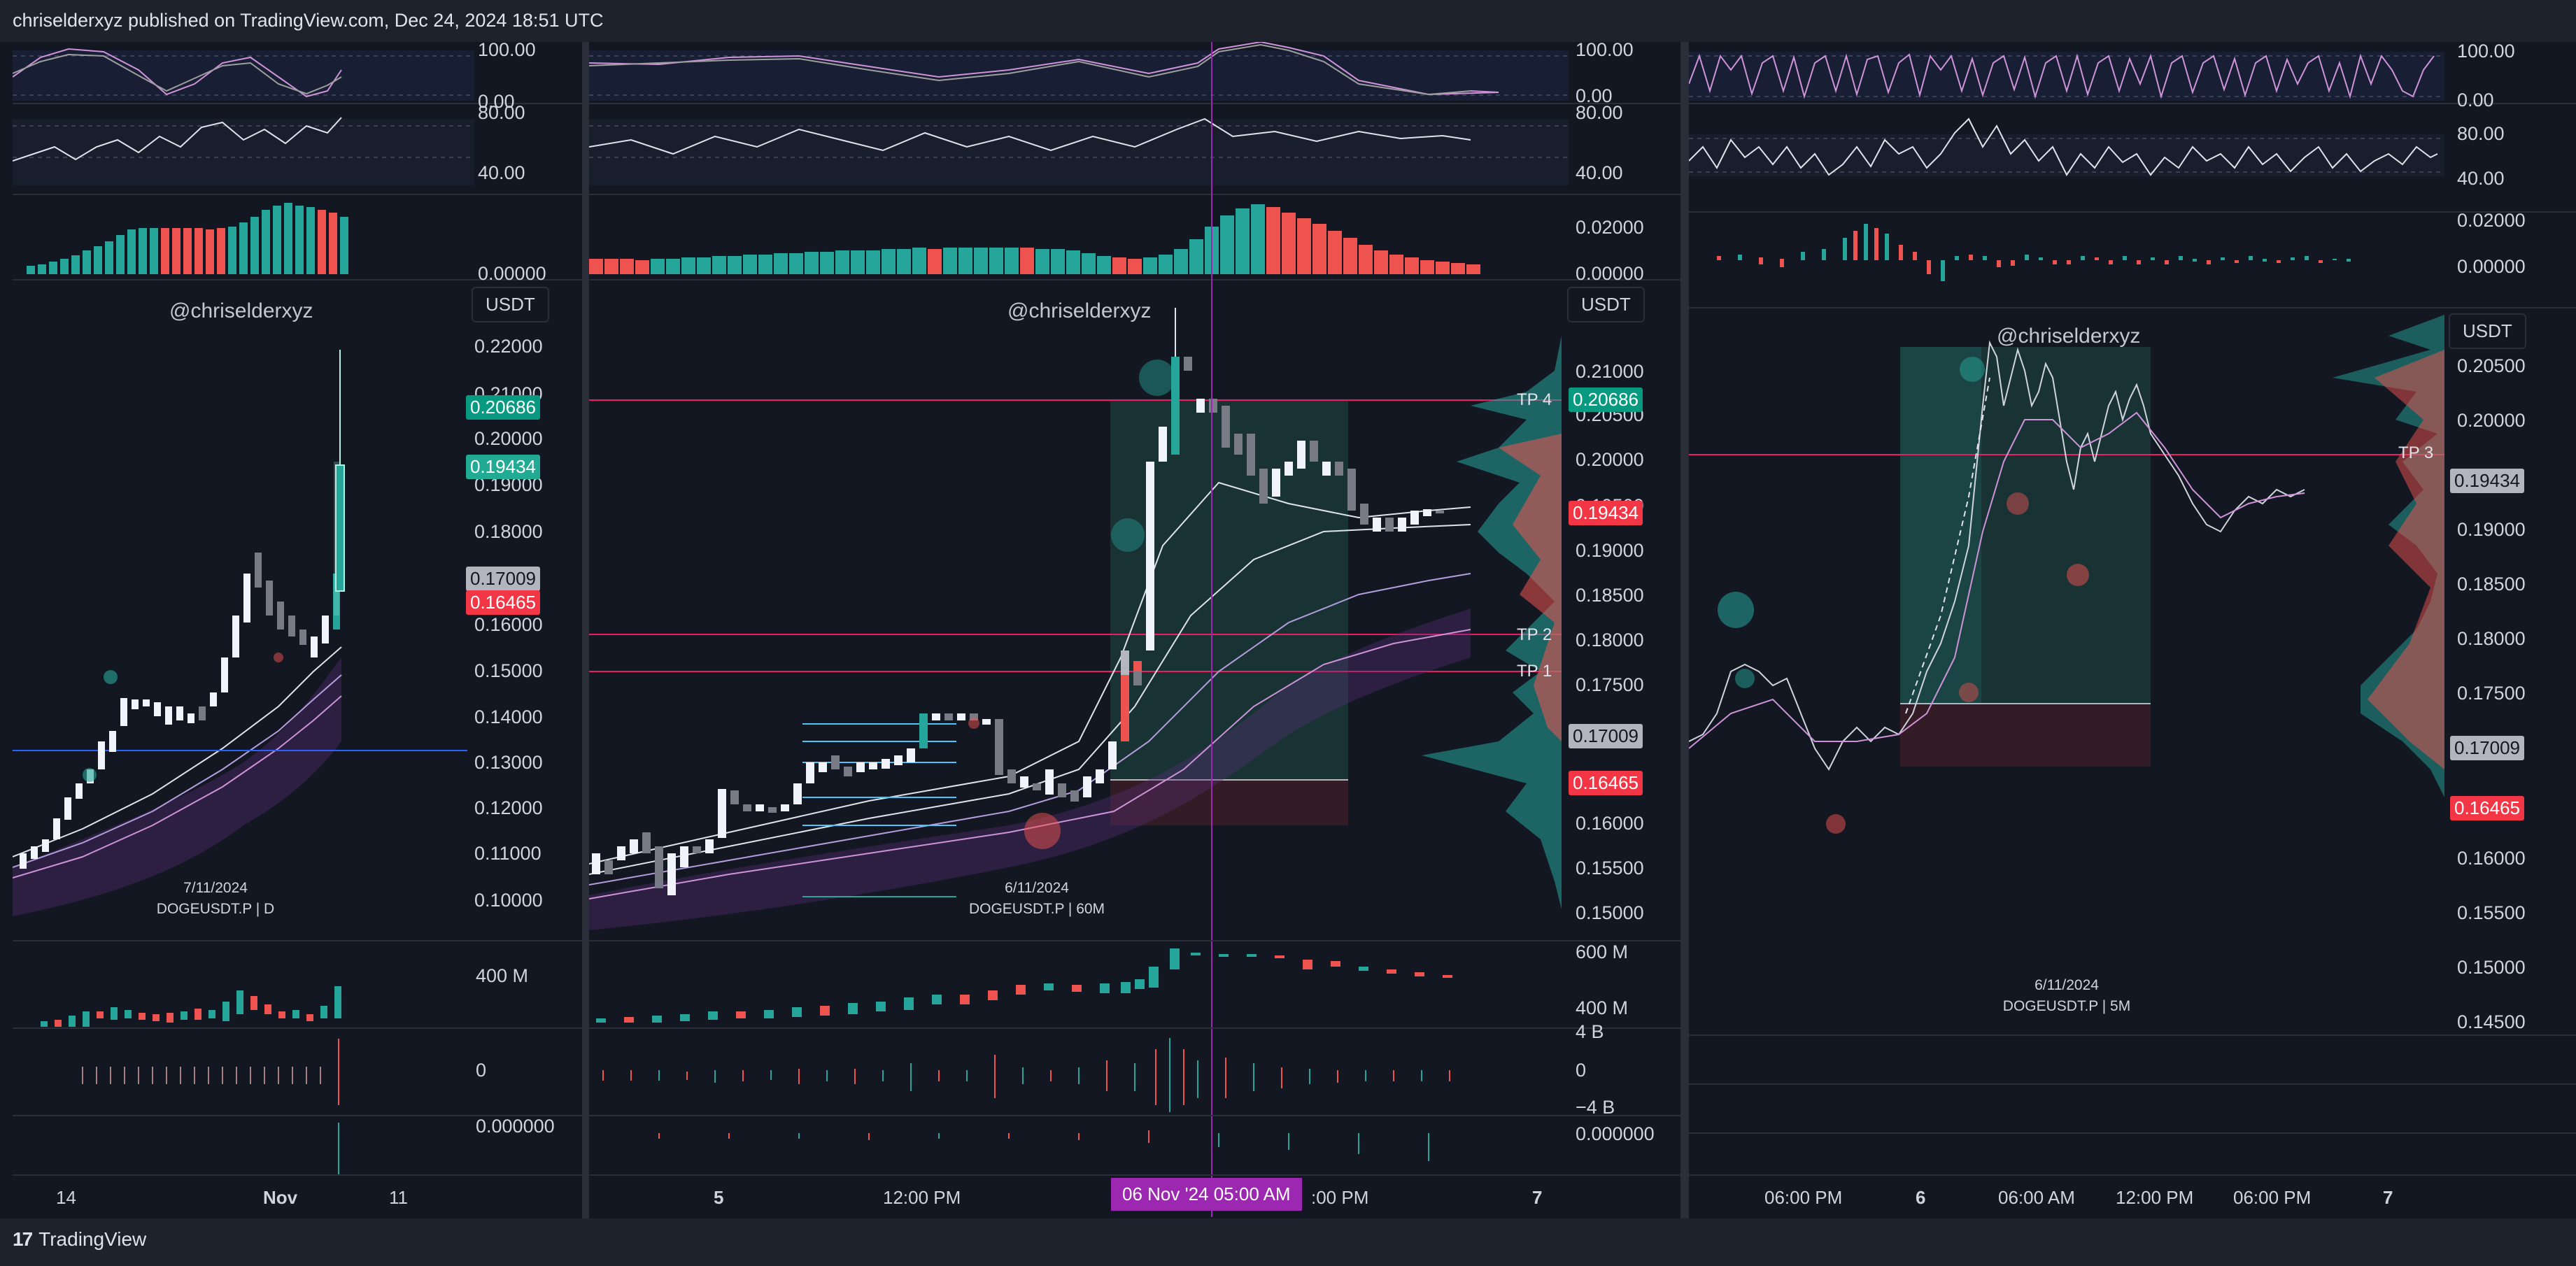 The width and height of the screenshot is (2576, 1266). I want to click on chart-caption: 6/11/2024 DOGEUSDT.P | 5M, so click(2067, 996).